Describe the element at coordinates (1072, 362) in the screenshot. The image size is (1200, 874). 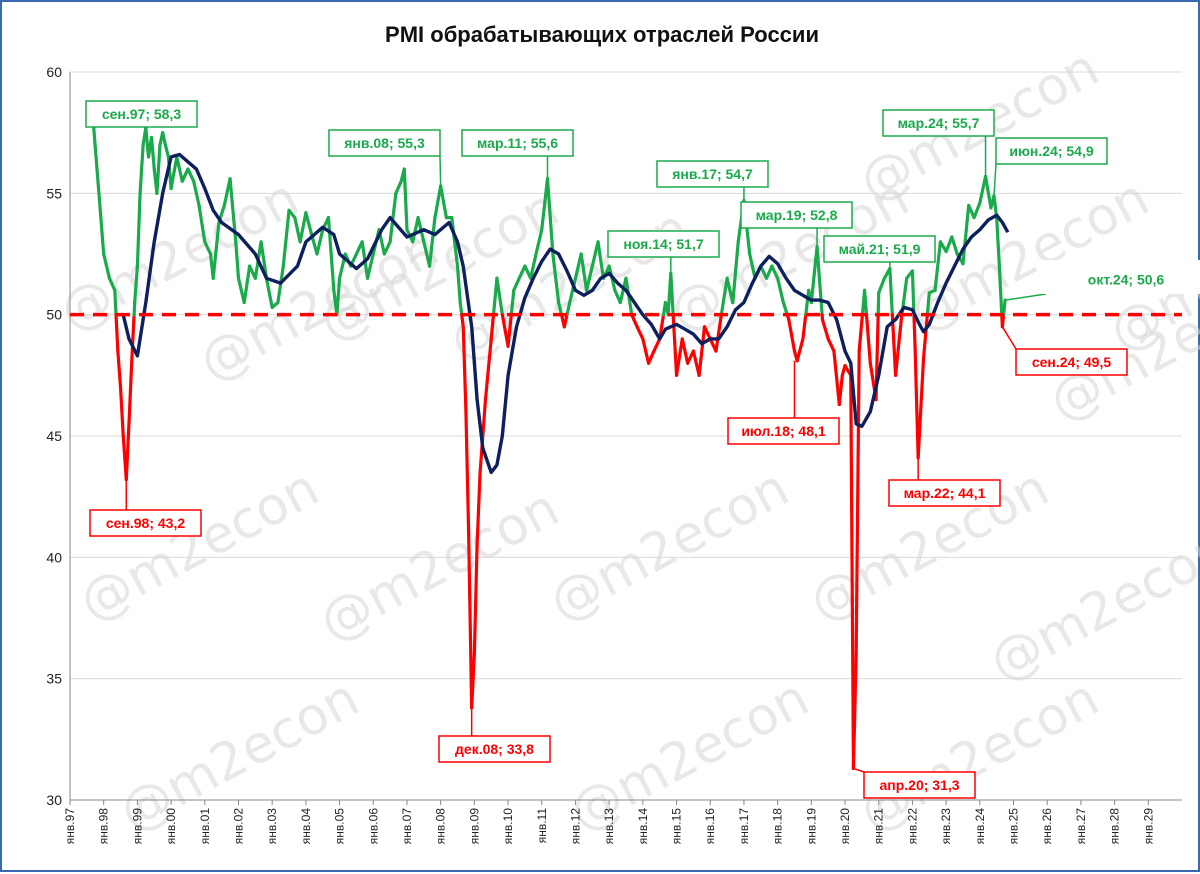
I see `annotation-label-14: сен.24; 49,5` at that location.